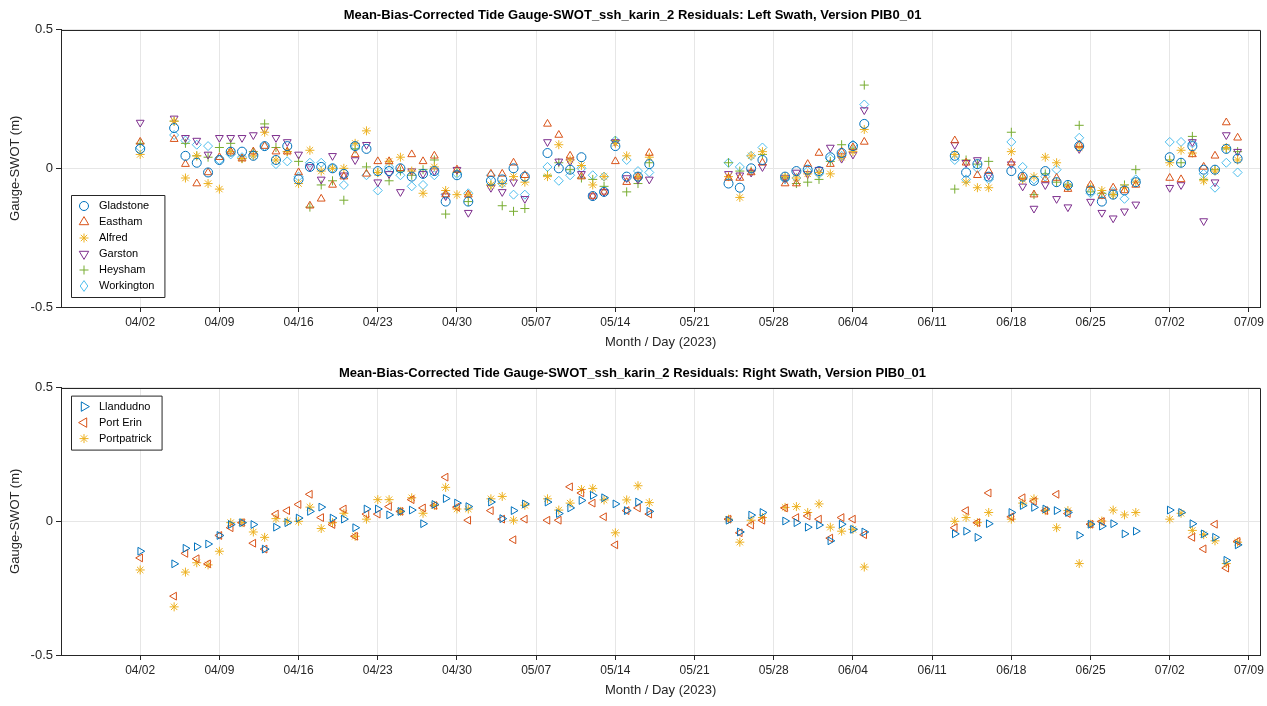  Describe the element at coordinates (632, 373) in the screenshot. I see `chart-title: Mean-Bias-Corrected Tide Gauge-SWOT_ssh_karin_2 Residuals: Right Swath, Version PIB0_01` at that location.